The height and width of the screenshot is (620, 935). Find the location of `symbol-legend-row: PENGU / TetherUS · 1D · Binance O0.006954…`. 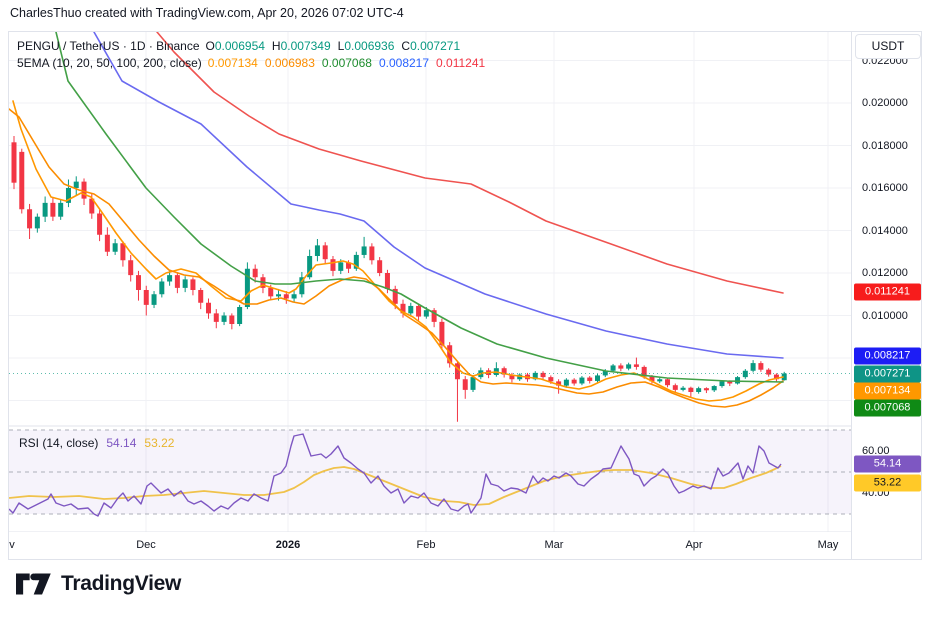

symbol-legend-row: PENGU / TetherUS · 1D · Binance O0.006954… is located at coordinates (254, 46).